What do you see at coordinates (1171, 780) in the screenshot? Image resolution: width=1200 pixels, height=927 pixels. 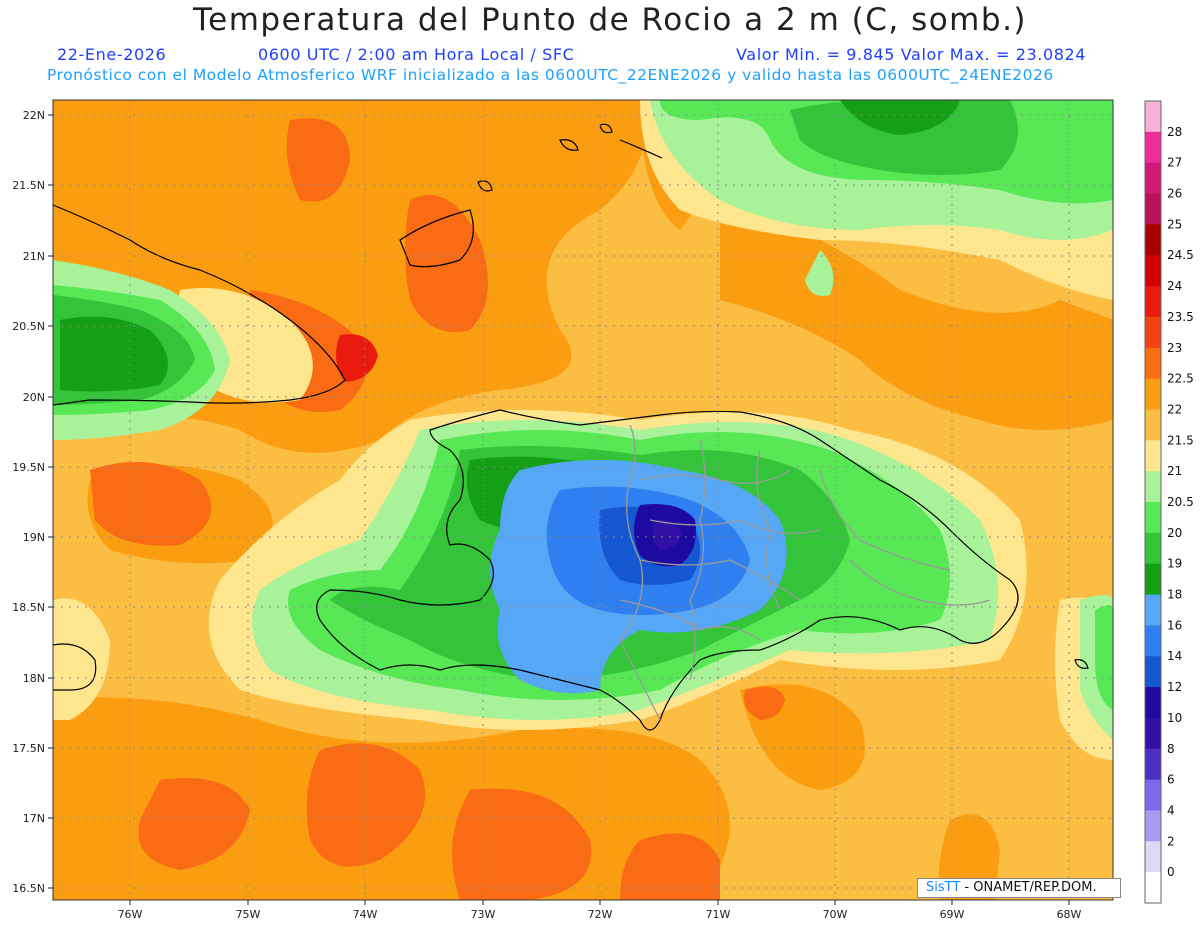 I see `colorbar-label: 6` at bounding box center [1171, 780].